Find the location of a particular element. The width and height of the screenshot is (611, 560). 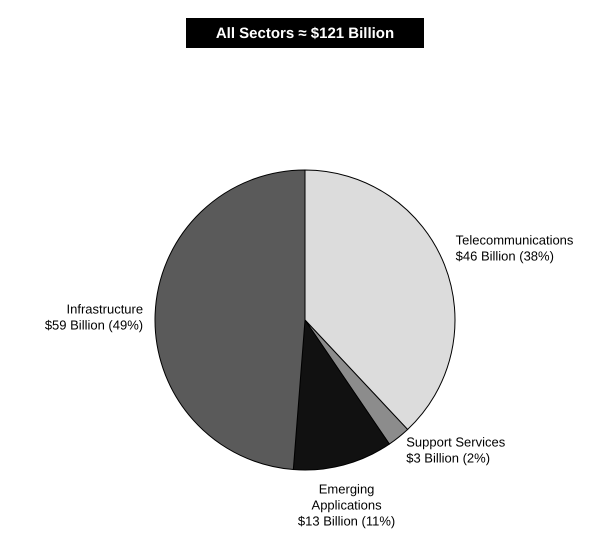

slice-label: Infrastructure is located at coordinates (105, 309).